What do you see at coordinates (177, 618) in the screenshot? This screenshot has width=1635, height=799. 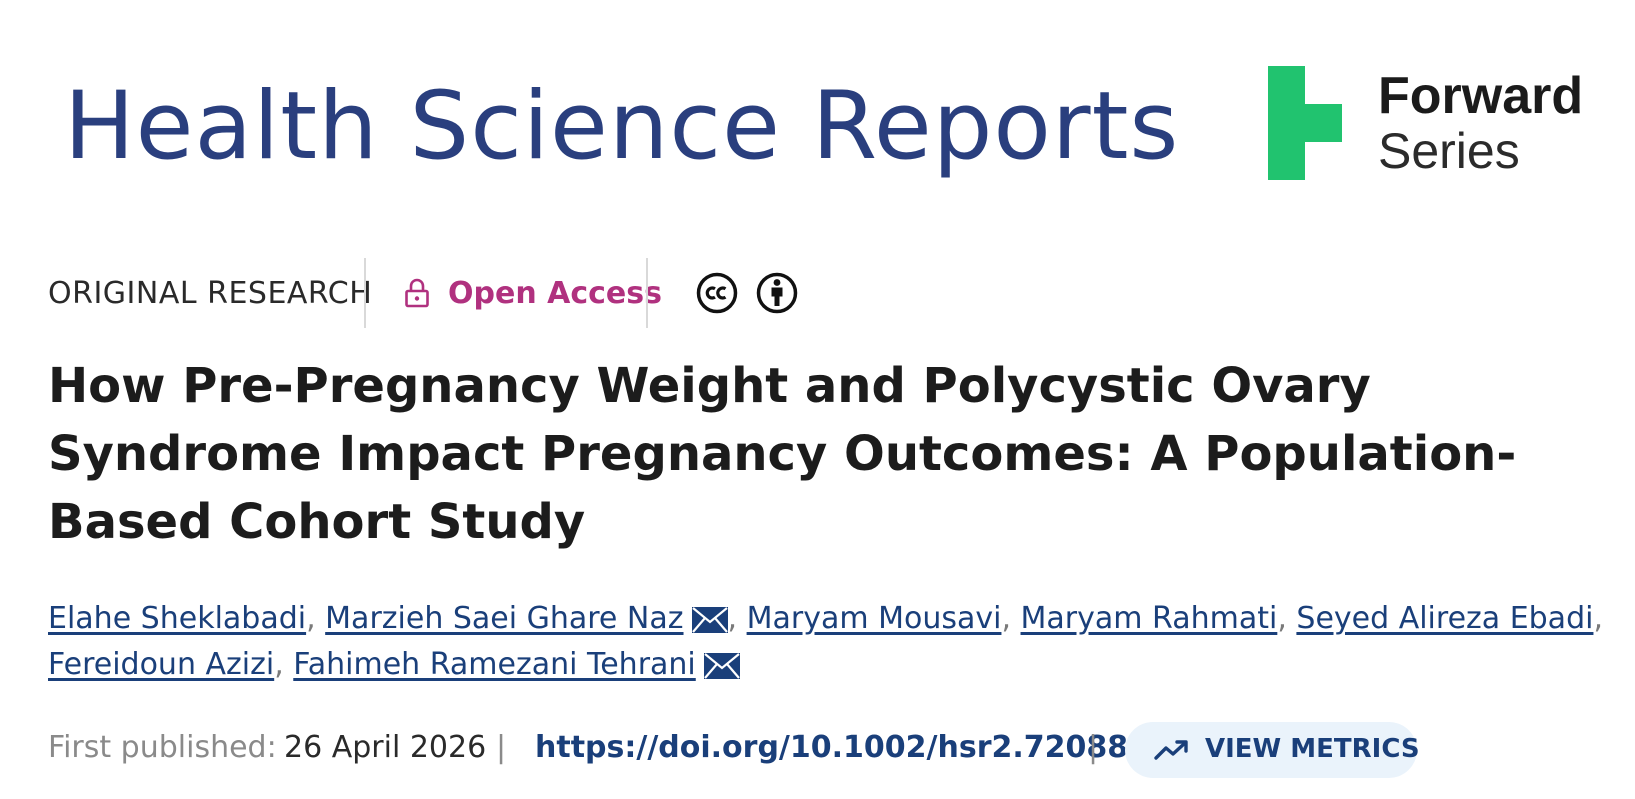 I see `author-link: Elahe Sheklabadi` at bounding box center [177, 618].